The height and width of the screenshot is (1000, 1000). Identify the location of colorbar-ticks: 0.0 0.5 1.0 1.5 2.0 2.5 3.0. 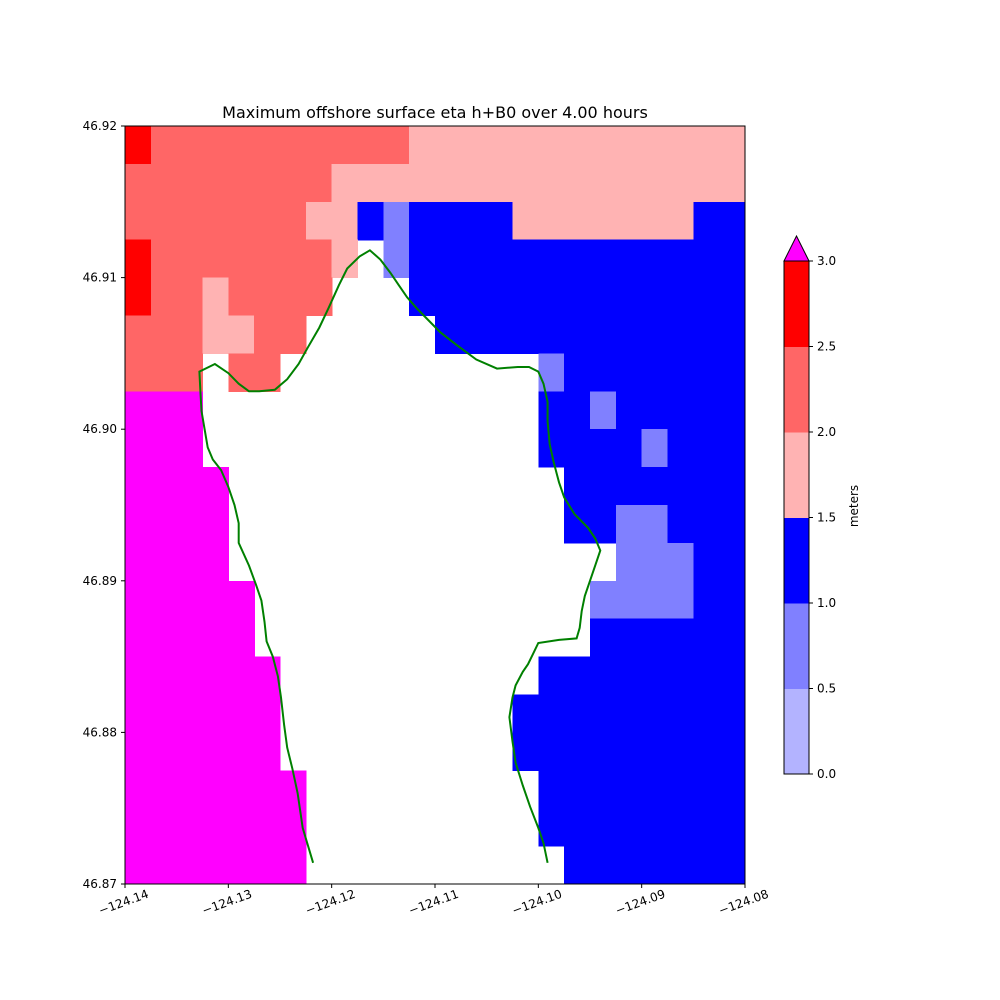
(822, 517).